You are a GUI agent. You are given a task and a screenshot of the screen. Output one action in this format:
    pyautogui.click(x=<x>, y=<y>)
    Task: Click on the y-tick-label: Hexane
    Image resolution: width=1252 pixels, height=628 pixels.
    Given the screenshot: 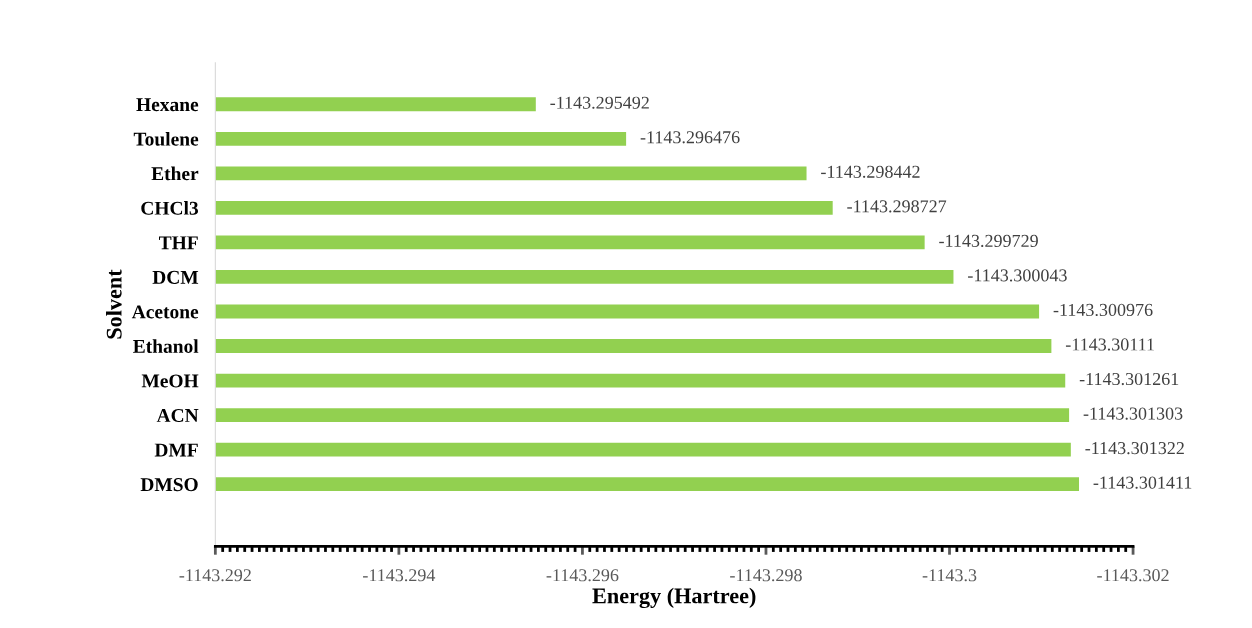 What is the action you would take?
    pyautogui.click(x=167, y=105)
    